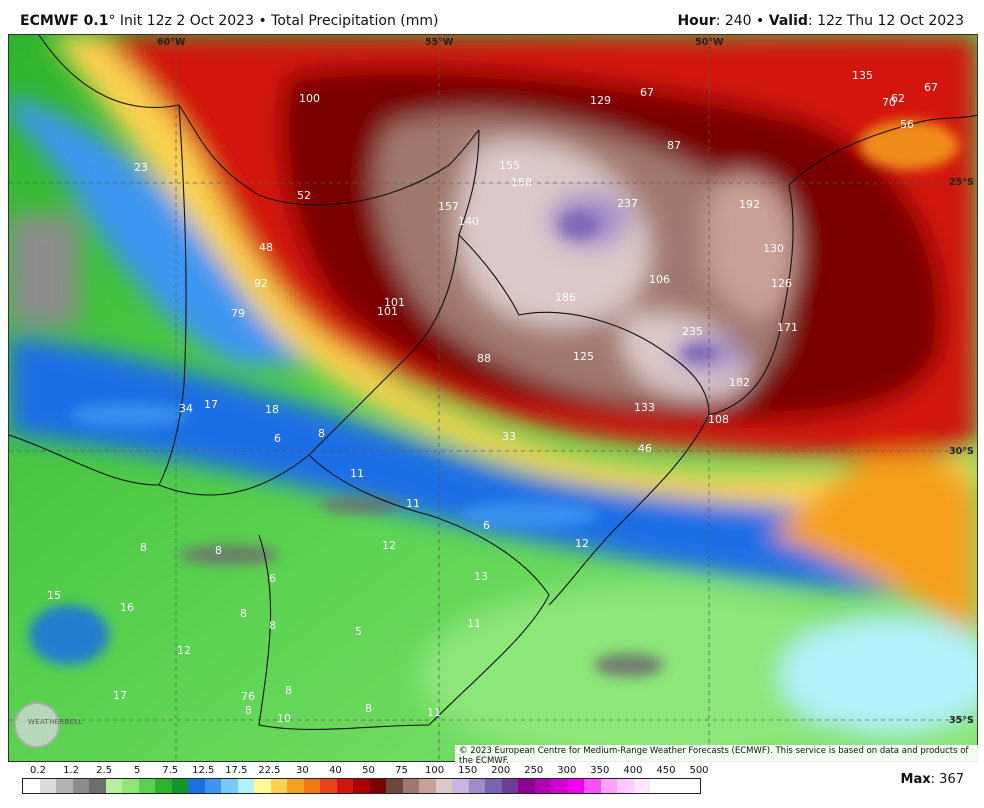 The height and width of the screenshot is (808, 984). Describe the element at coordinates (248, 696) in the screenshot. I see `value-label: 76` at that location.